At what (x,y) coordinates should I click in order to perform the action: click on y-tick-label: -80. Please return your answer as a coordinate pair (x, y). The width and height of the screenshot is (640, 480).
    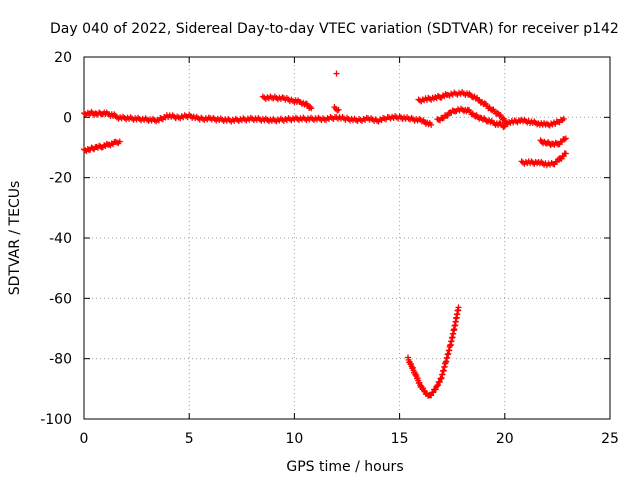
    Looking at the image, I should click on (60, 360).